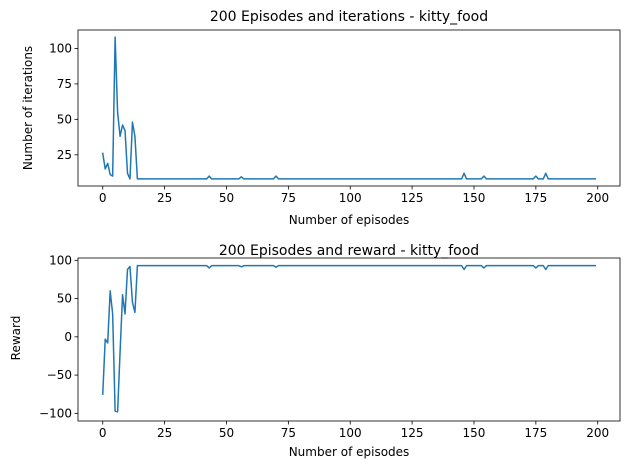 The image size is (630, 470). Describe the element at coordinates (68, 337) in the screenshot. I see `y-tick-label: 0` at that location.